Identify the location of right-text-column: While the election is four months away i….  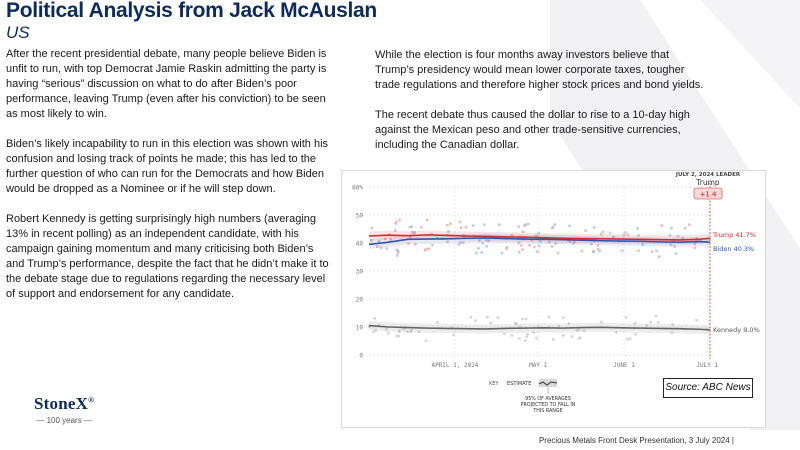
(542, 108).